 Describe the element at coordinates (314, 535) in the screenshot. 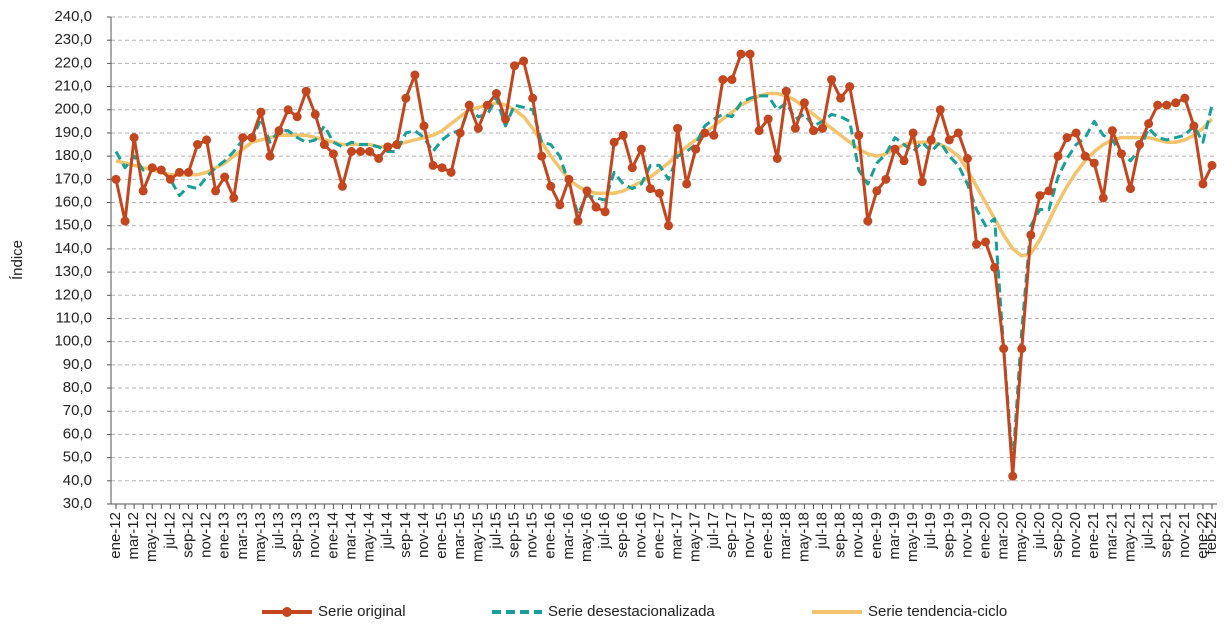

I see `x-tick-label: nov-13` at that location.